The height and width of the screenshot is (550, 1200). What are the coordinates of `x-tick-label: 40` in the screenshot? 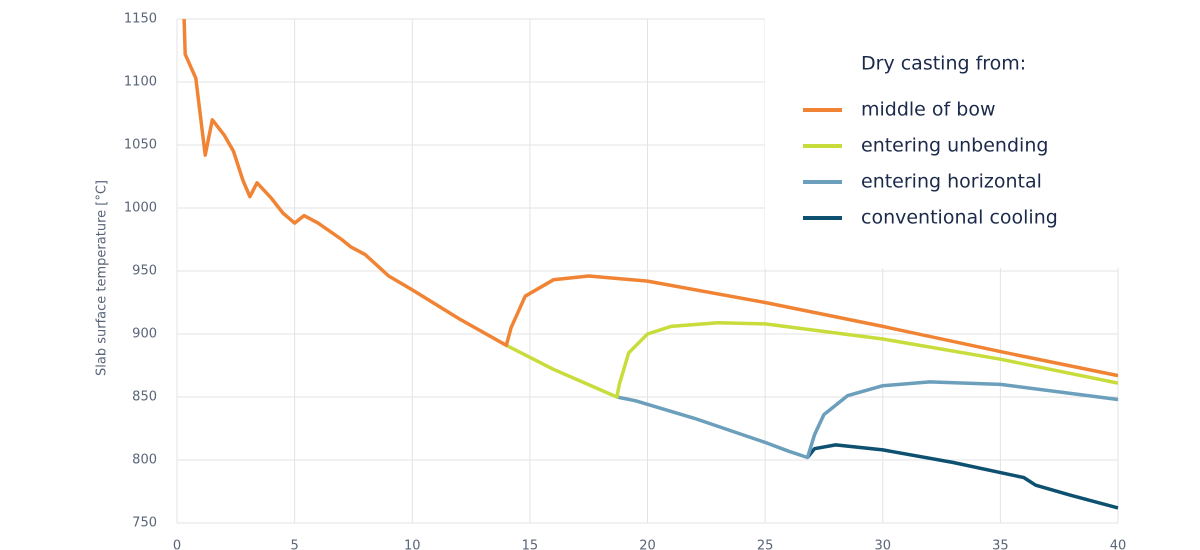 It's located at (1118, 544).